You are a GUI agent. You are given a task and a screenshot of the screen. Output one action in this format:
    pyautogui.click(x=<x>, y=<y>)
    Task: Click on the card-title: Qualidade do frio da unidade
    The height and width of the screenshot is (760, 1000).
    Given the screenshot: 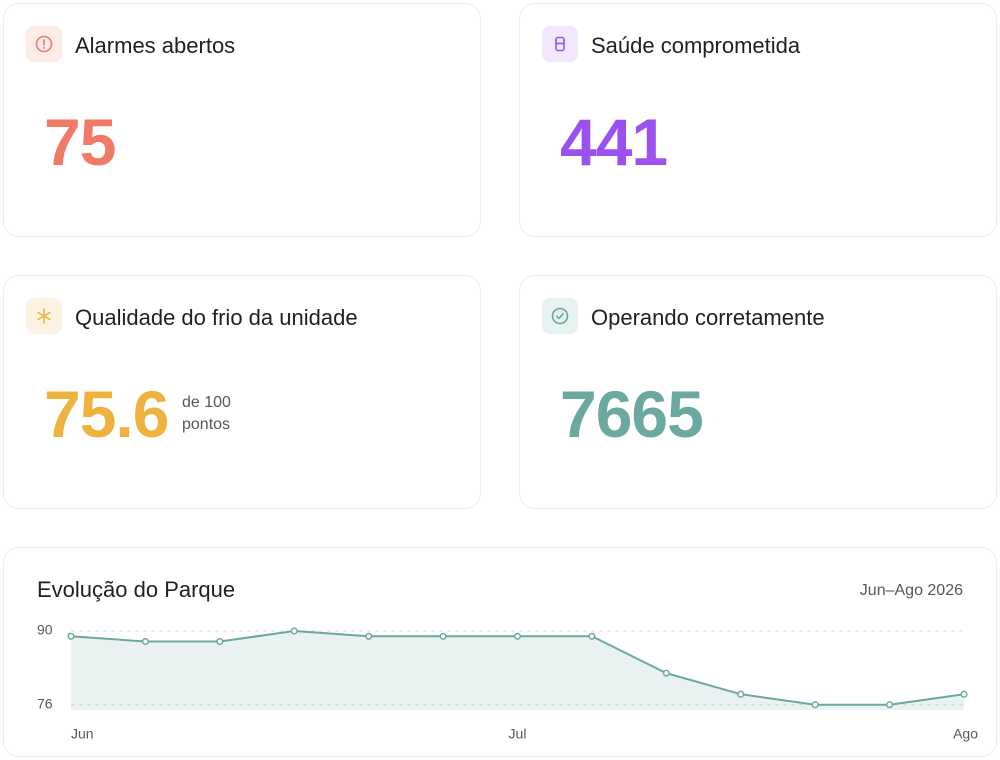 What is the action you would take?
    pyautogui.click(x=216, y=317)
    